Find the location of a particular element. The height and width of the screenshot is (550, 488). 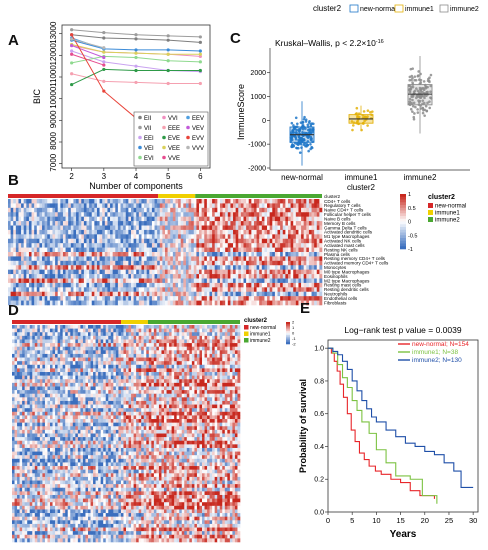

chart-title-exponent: -16 is located at coordinates (380, 42).